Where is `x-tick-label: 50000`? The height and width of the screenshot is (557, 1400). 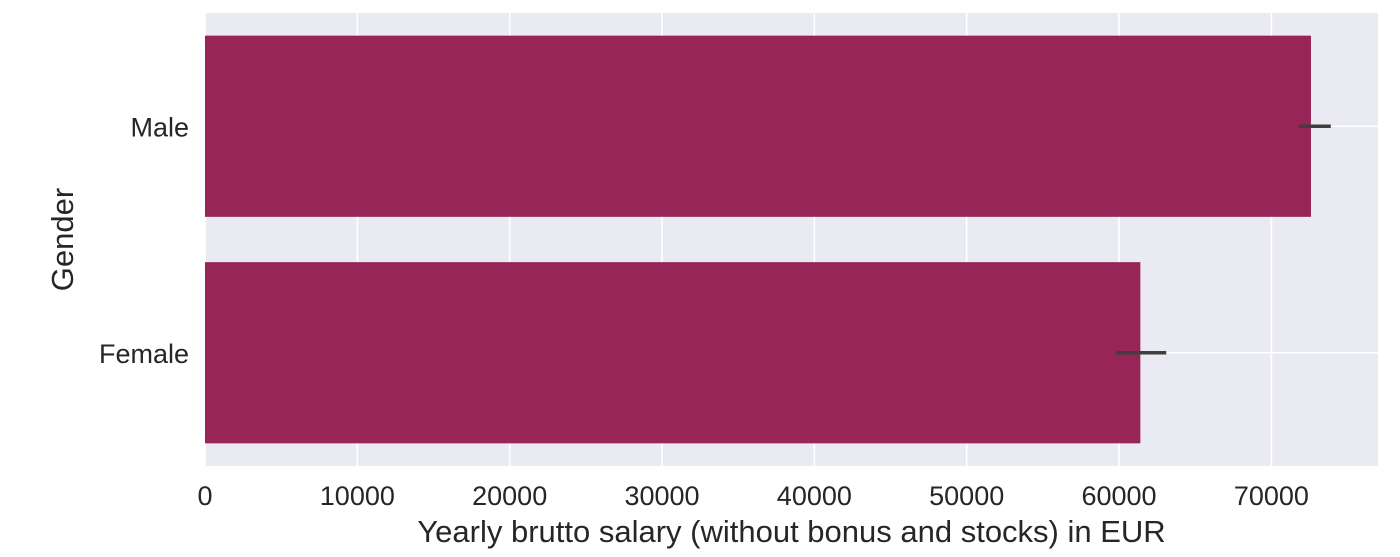
x-tick-label: 50000 is located at coordinates (966, 496).